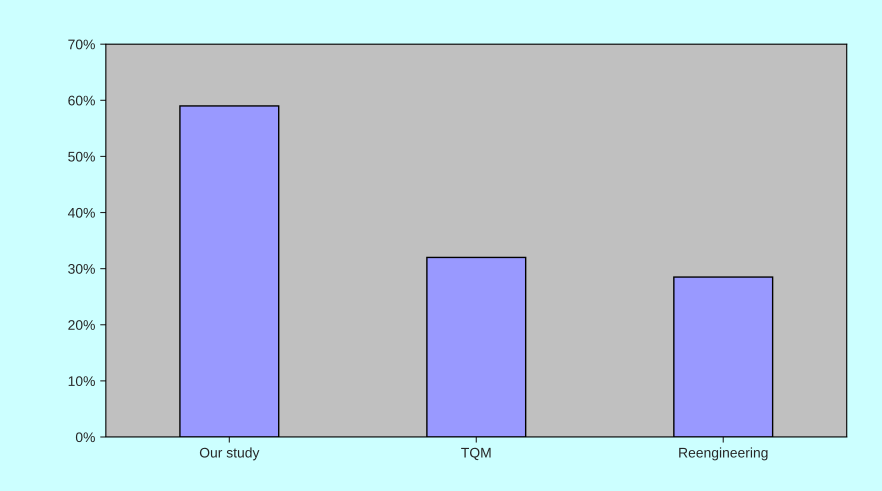 The height and width of the screenshot is (491, 882). What do you see at coordinates (81, 381) in the screenshot?
I see `y-tick-label: 10%` at bounding box center [81, 381].